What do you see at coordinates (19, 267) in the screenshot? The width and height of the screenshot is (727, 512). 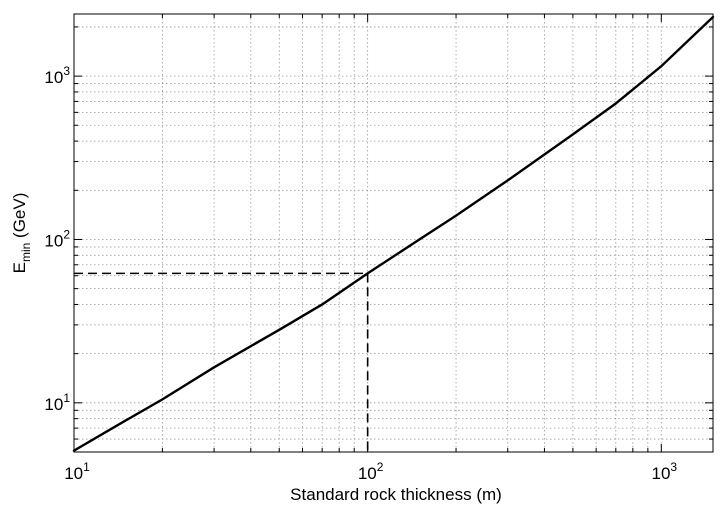 I see `y-axis-title-main: E` at bounding box center [19, 267].